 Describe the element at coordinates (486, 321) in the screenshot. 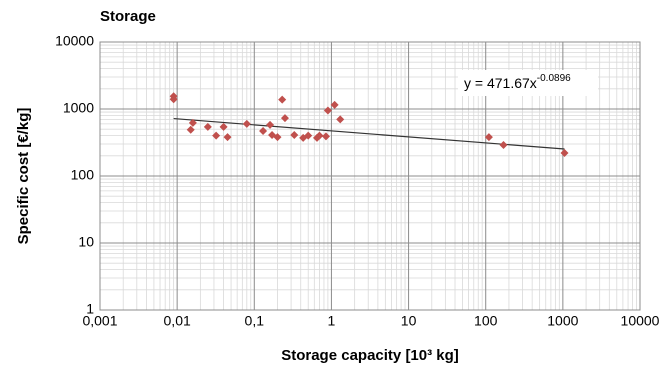

I see `x-tick-label: 100` at that location.